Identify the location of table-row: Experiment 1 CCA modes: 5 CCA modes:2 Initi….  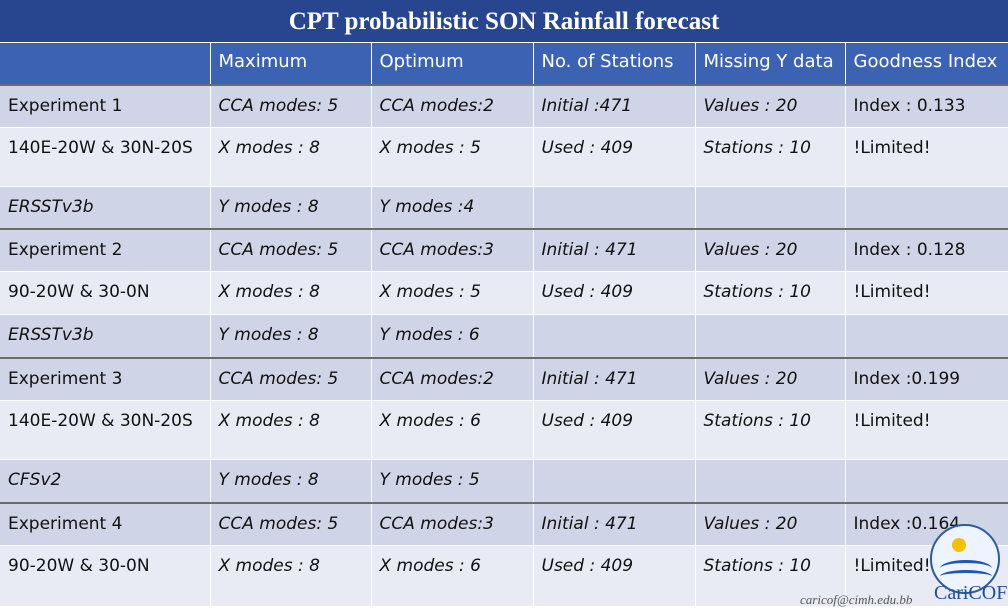
(504, 105).